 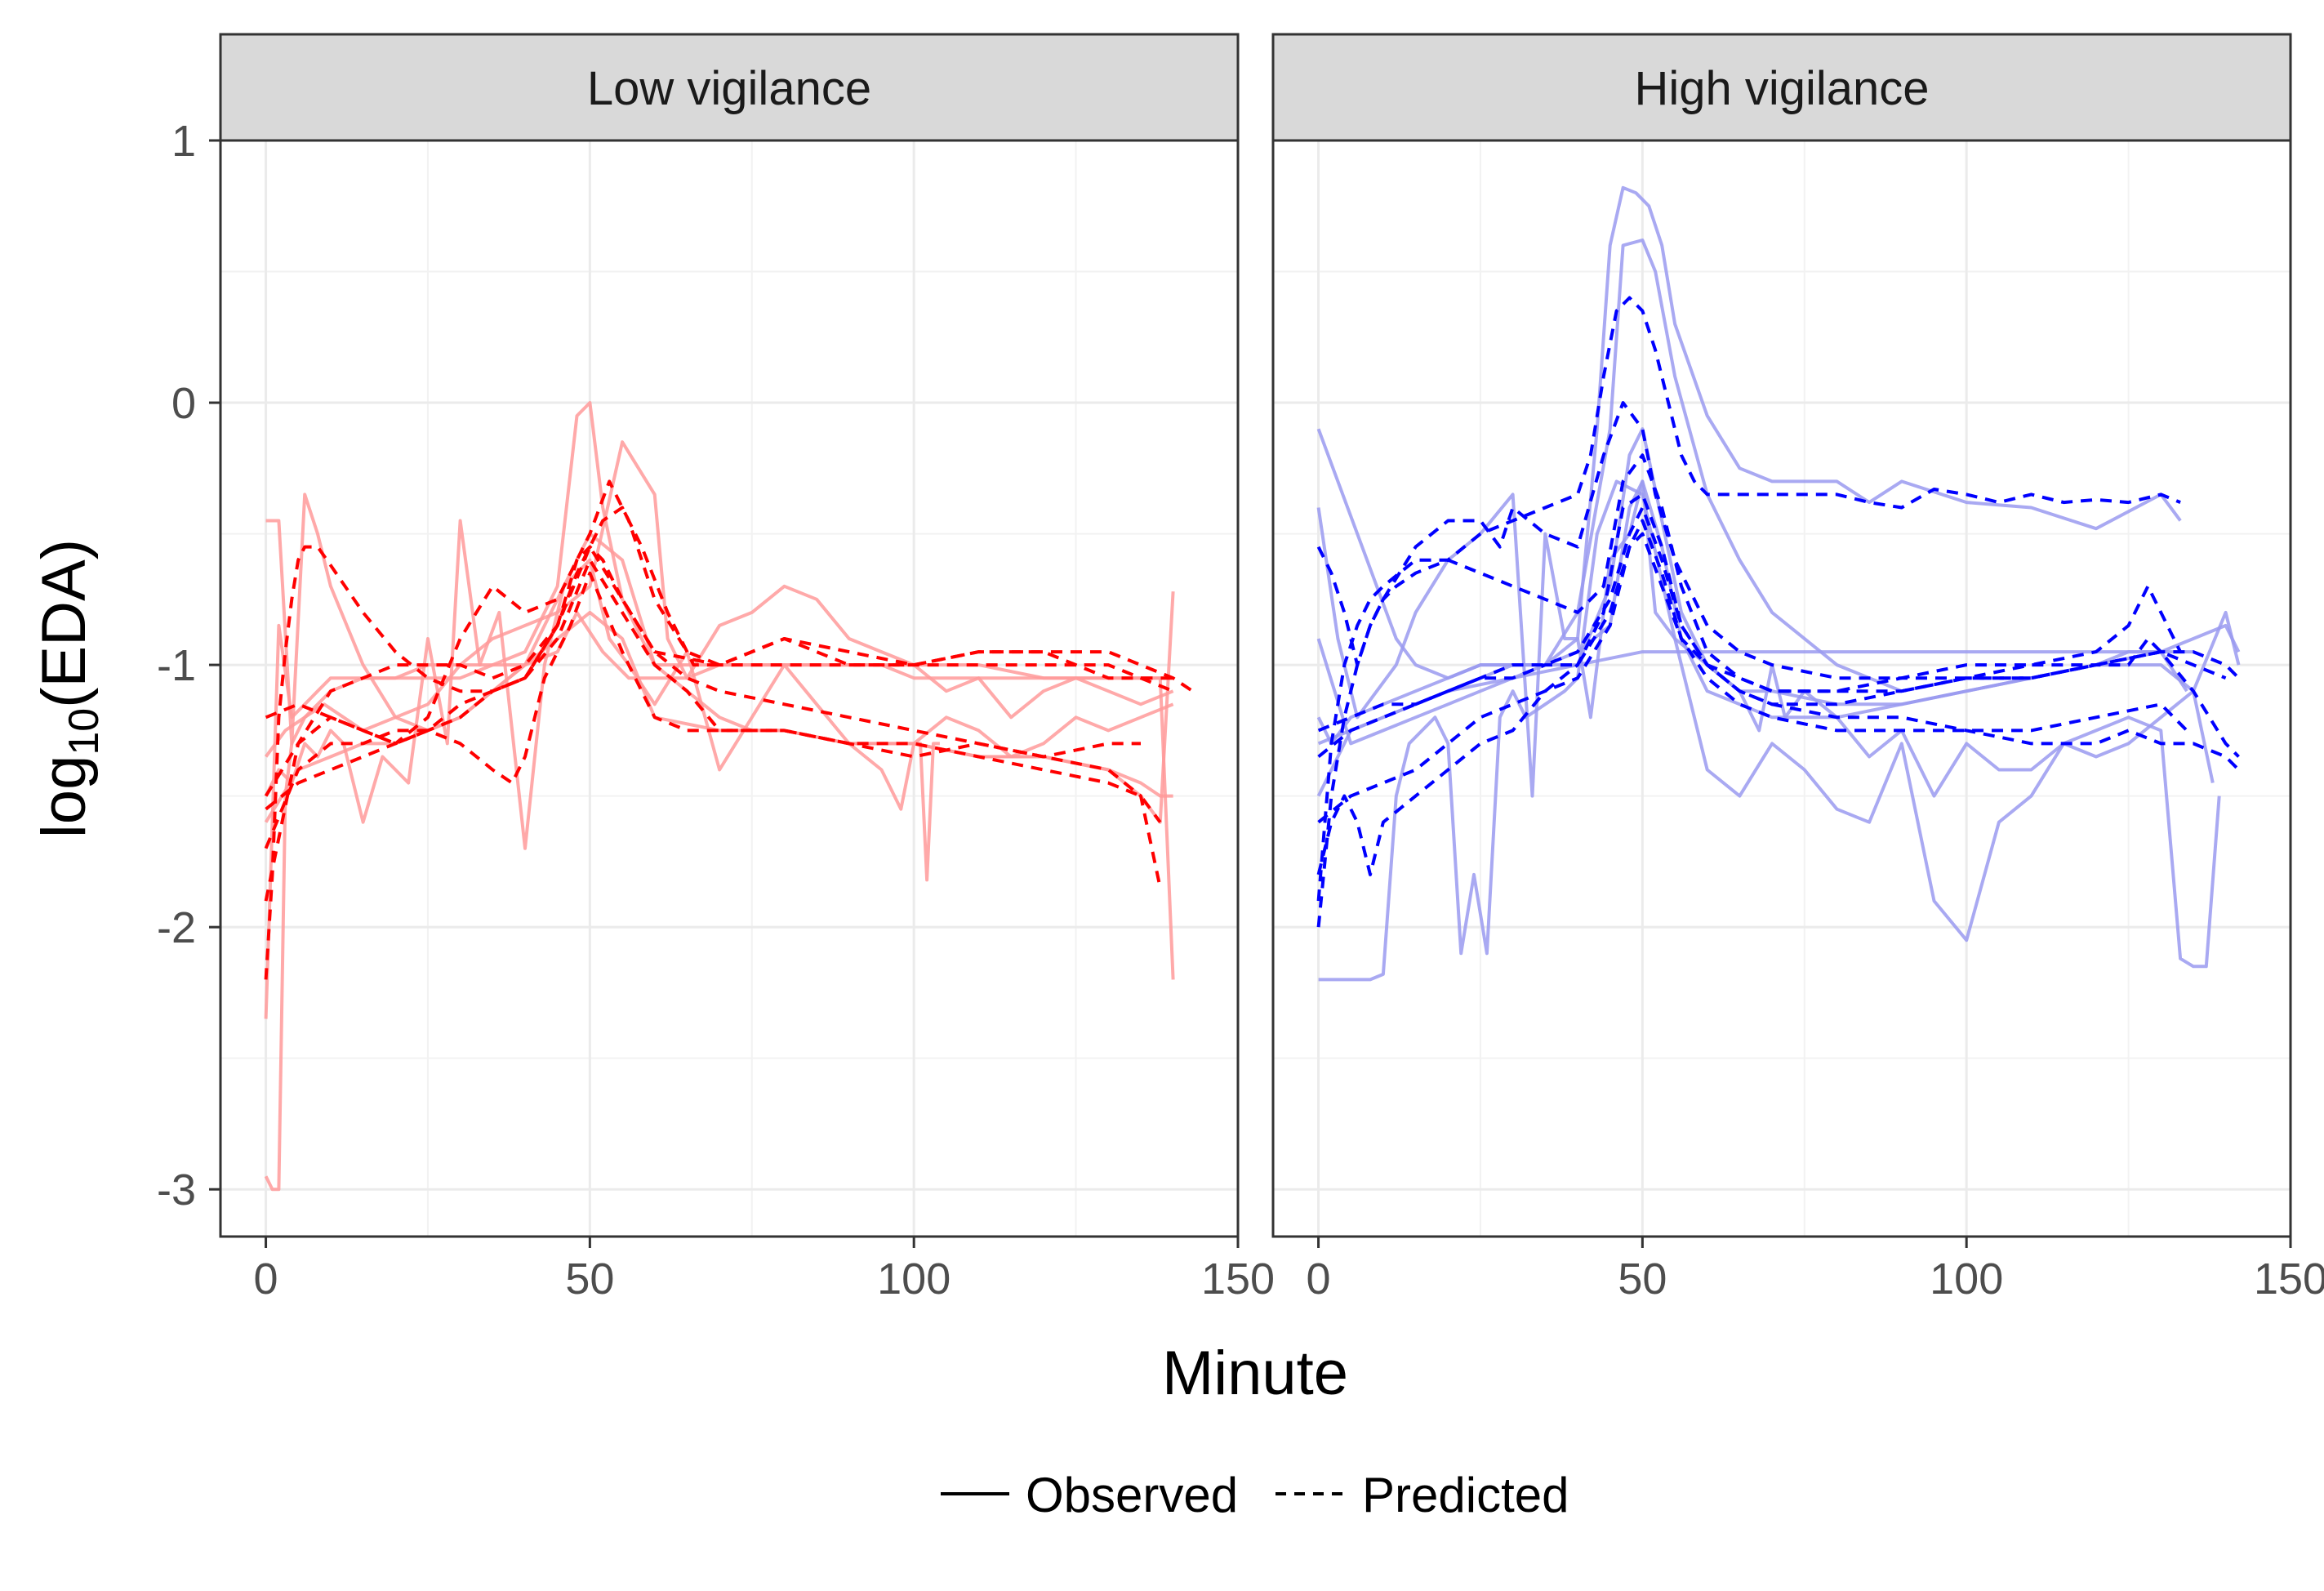 I want to click on y-axis: 1 0 -1 -2 -3, so click(x=188, y=665).